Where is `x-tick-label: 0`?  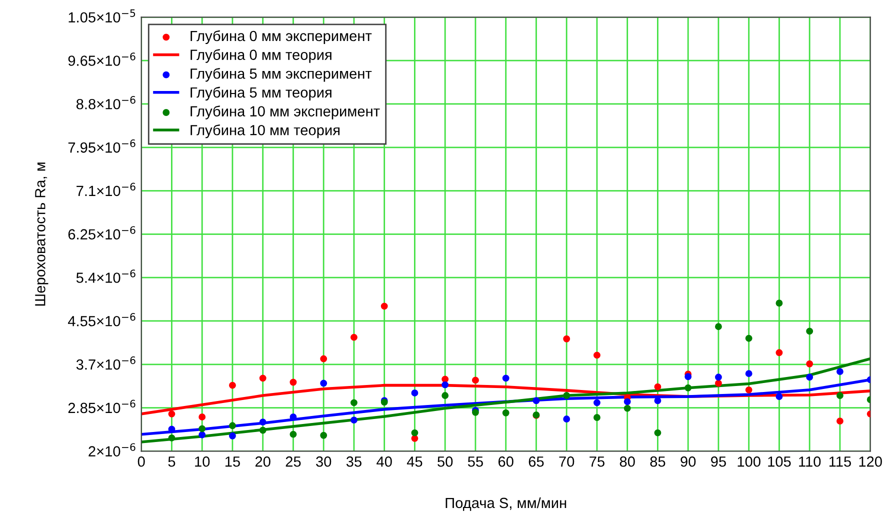
x-tick-label: 0 is located at coordinates (141, 461).